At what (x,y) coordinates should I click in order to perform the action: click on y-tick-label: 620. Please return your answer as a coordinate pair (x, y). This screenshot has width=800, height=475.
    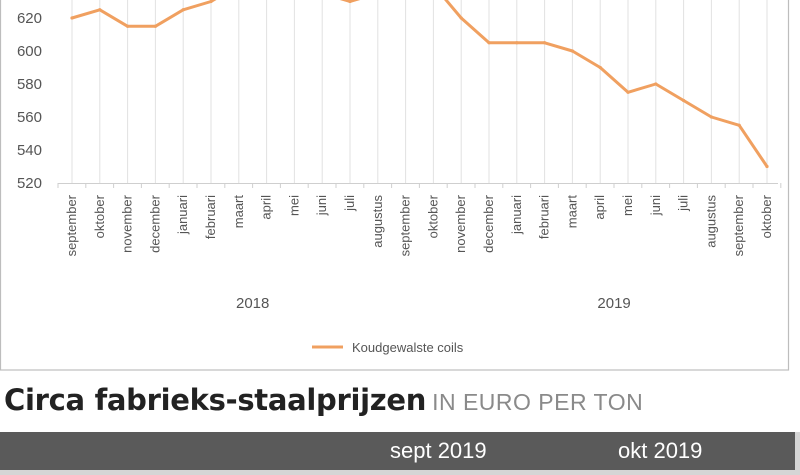
    Looking at the image, I should click on (29, 18).